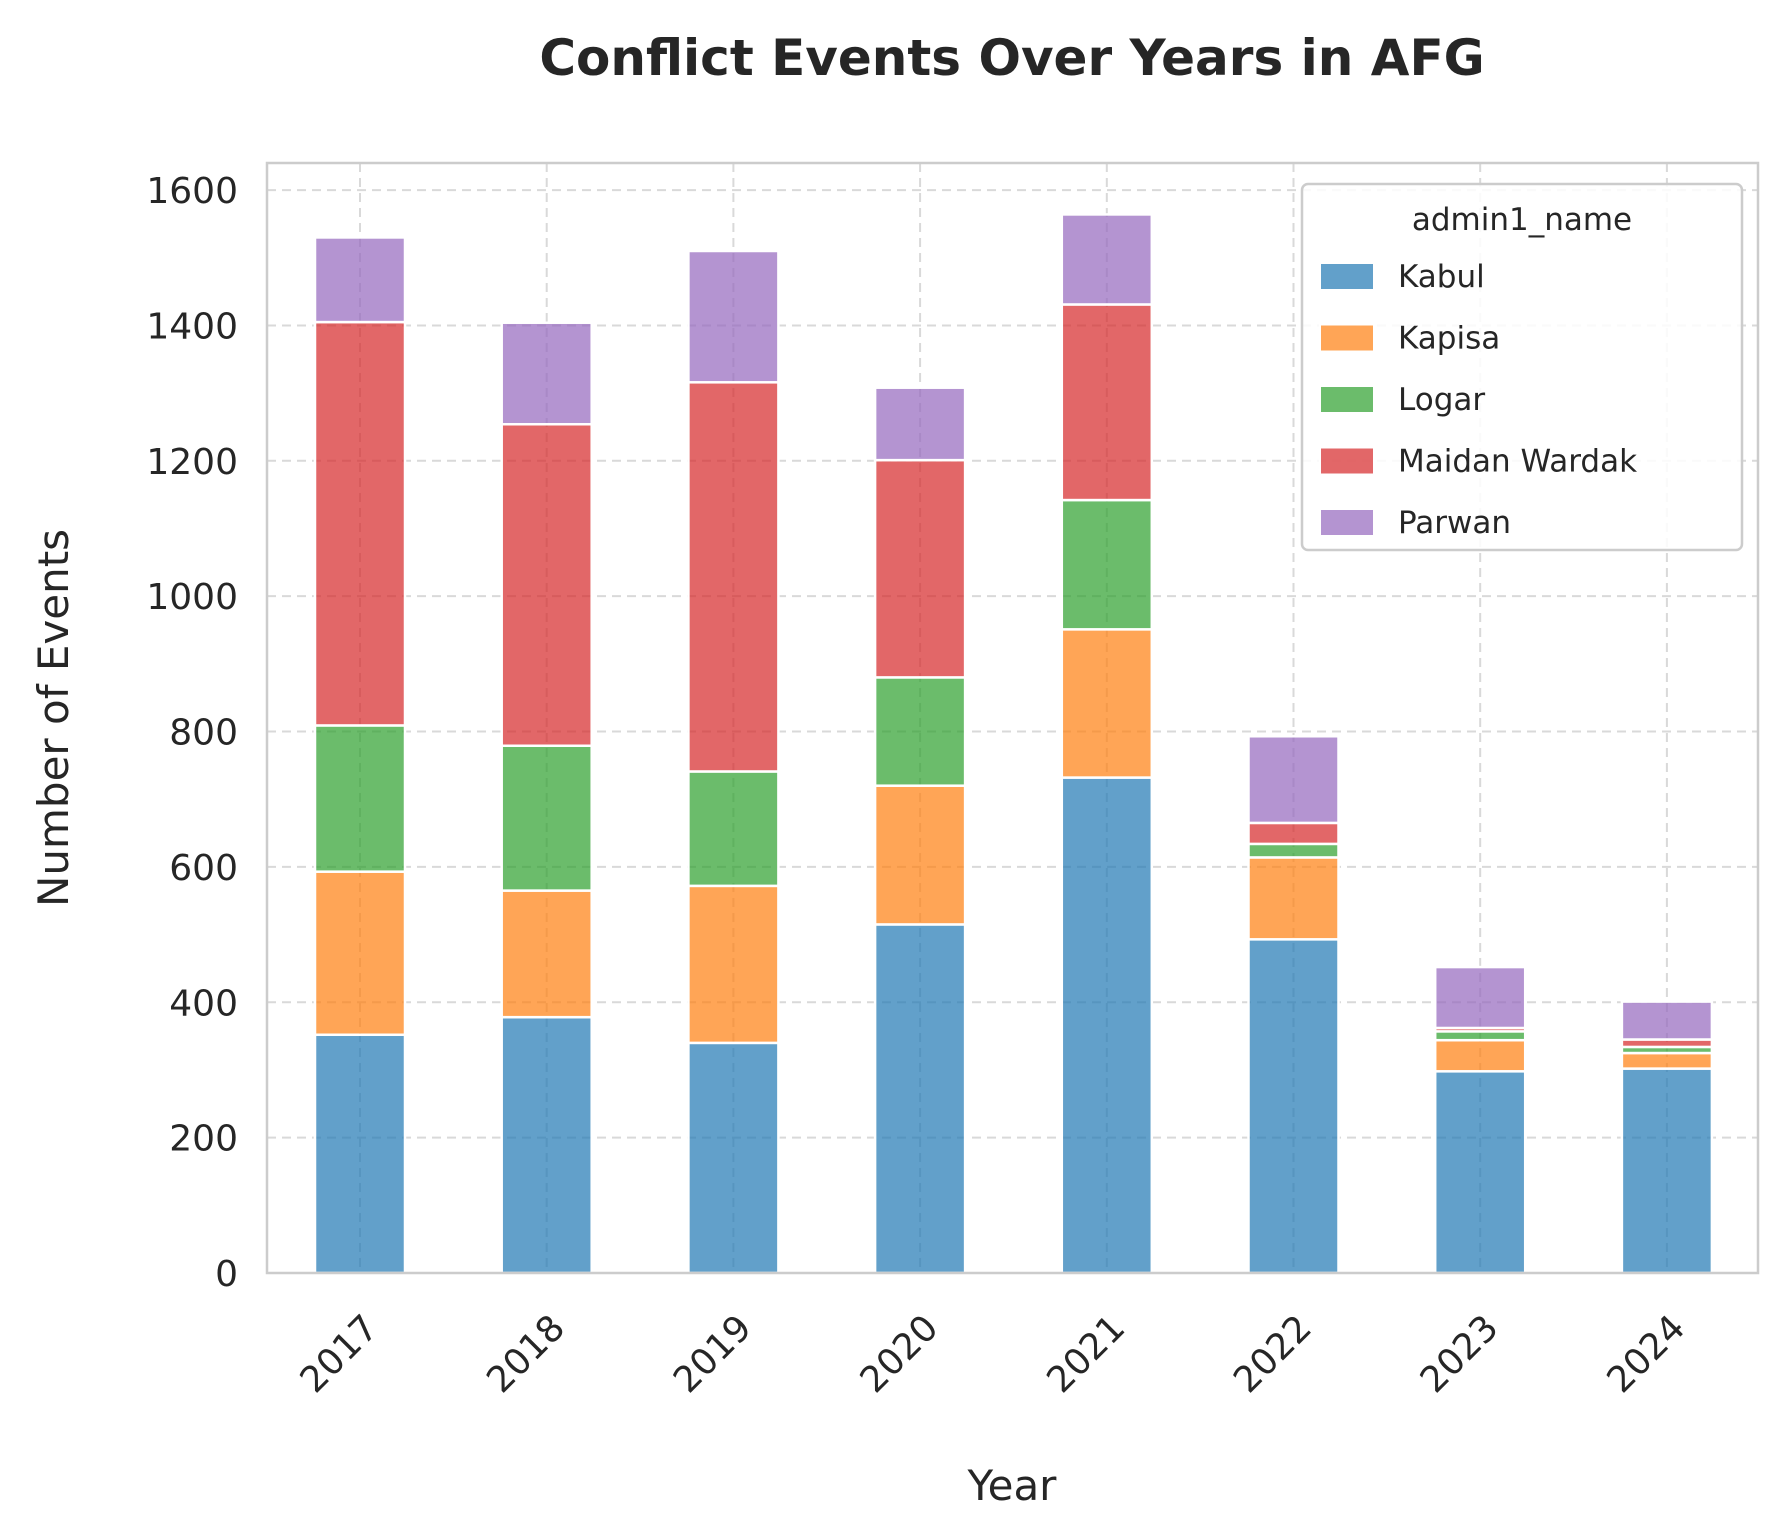 The width and height of the screenshot is (1784, 1537). What do you see at coordinates (1441, 277) in the screenshot?
I see `legend-item-label: Kabul` at bounding box center [1441, 277].